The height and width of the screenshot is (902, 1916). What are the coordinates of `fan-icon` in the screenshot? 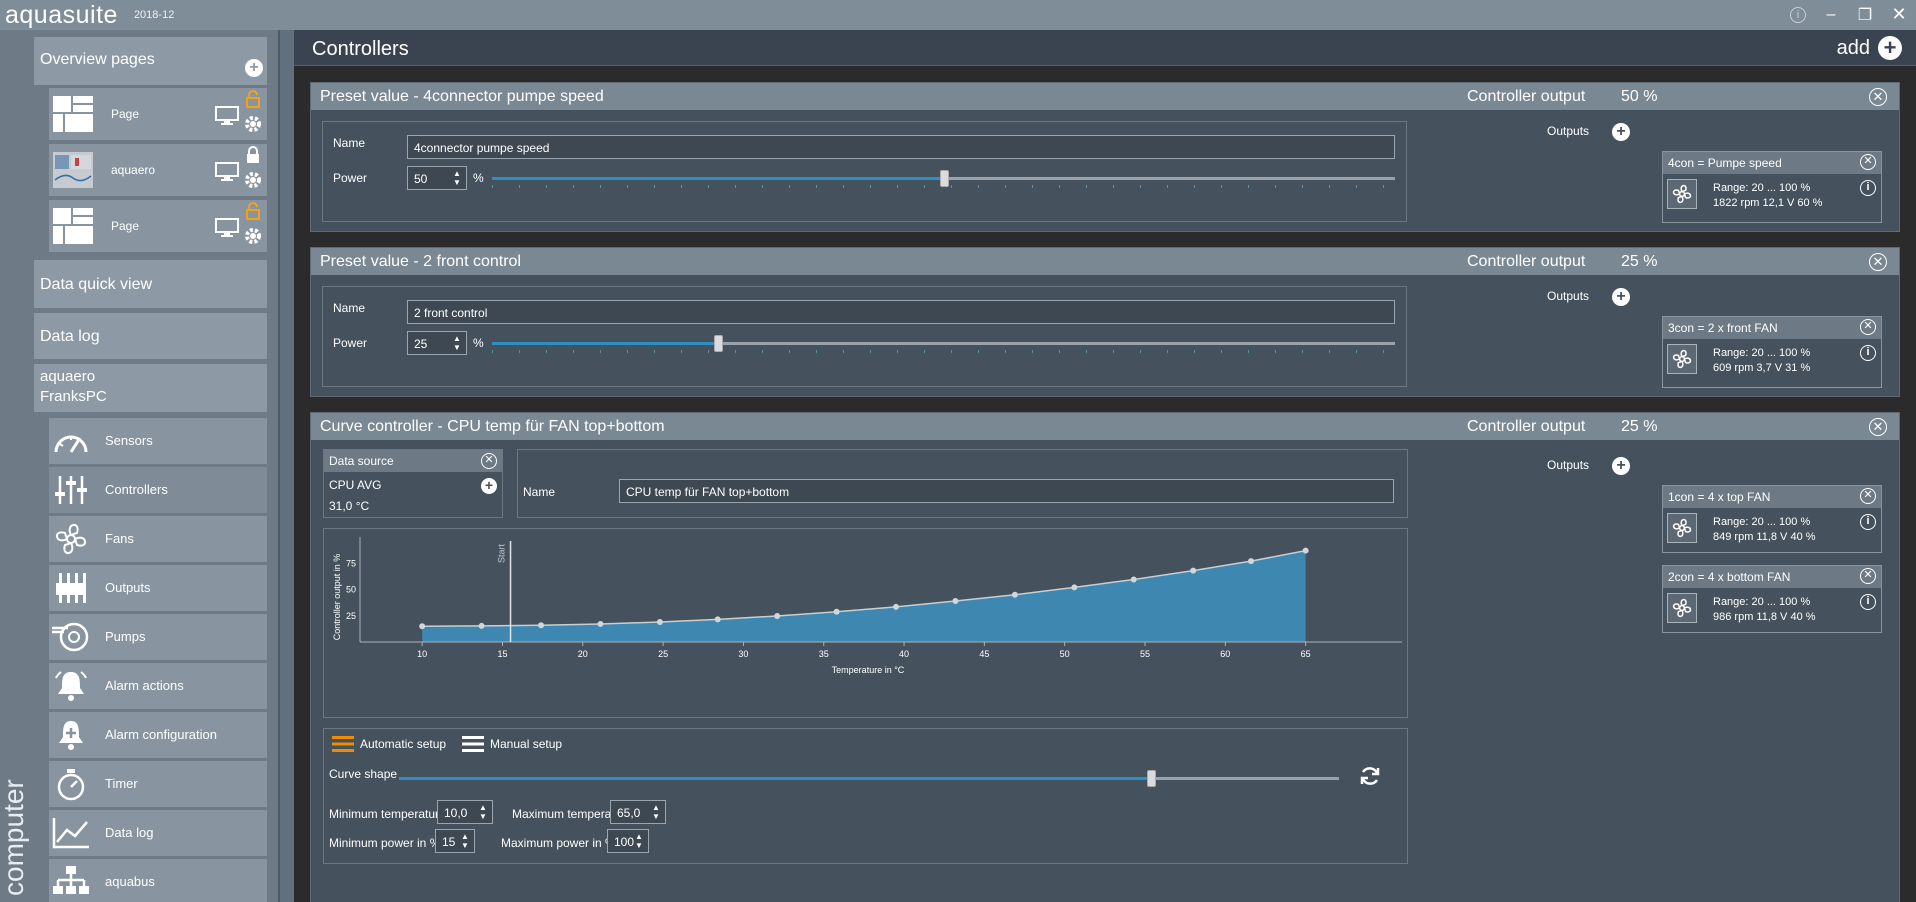 It's located at (1682, 359).